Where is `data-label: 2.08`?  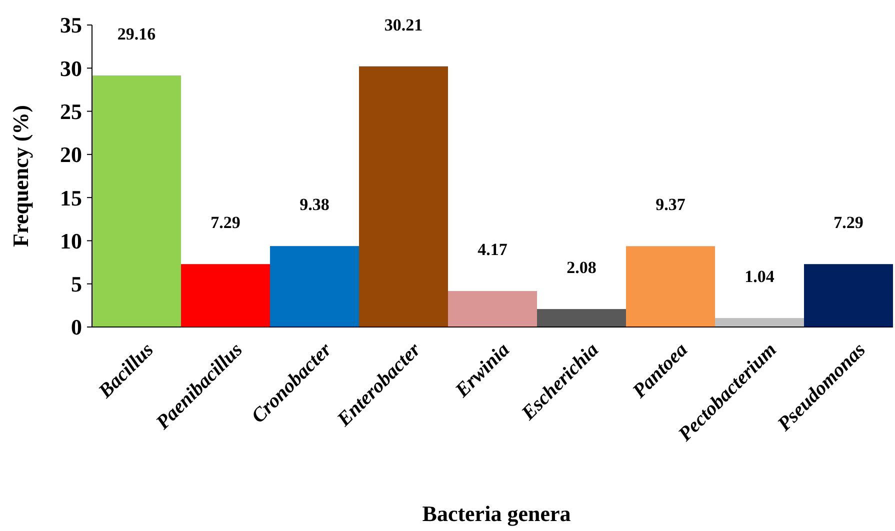
data-label: 2.08 is located at coordinates (581, 268).